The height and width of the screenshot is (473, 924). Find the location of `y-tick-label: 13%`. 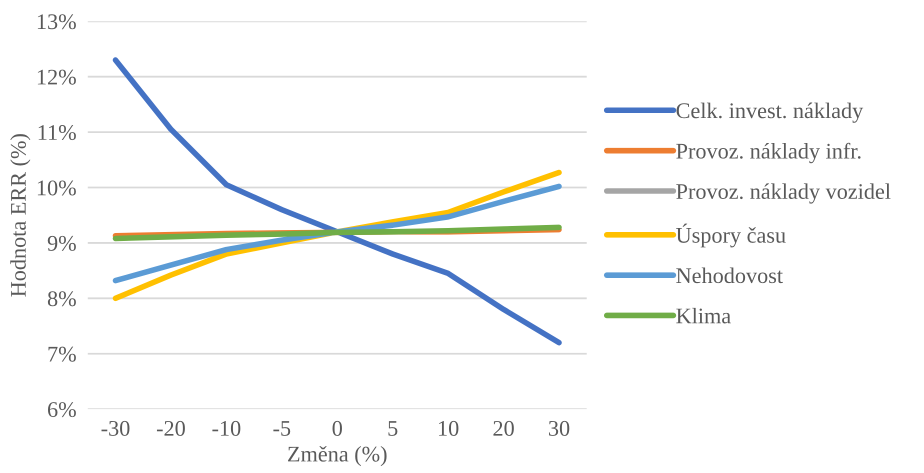

y-tick-label: 13% is located at coordinates (57, 22).